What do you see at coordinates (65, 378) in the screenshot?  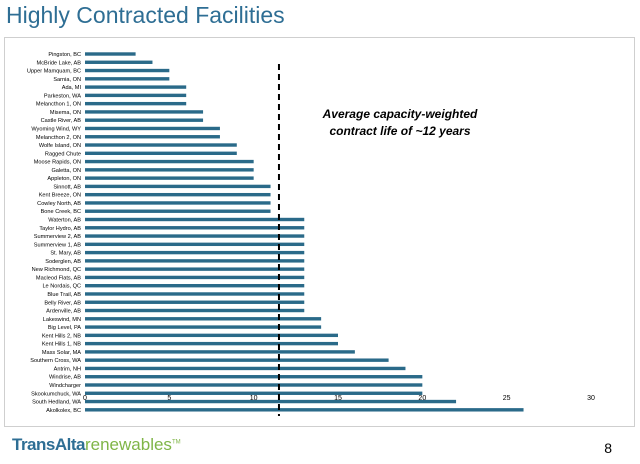 I see `category-label: Windrise, AB` at bounding box center [65, 378].